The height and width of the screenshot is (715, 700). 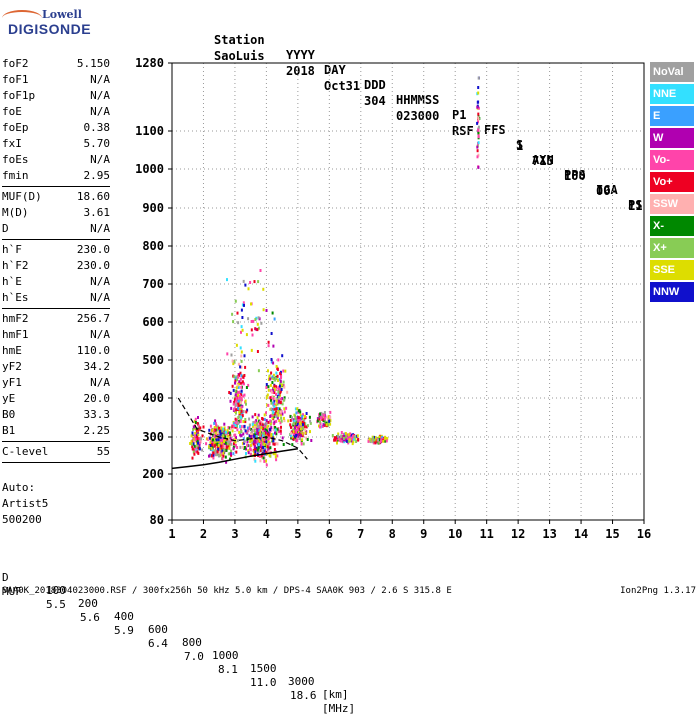 I want to click on x-tick-label: 4, so click(x=266, y=534).